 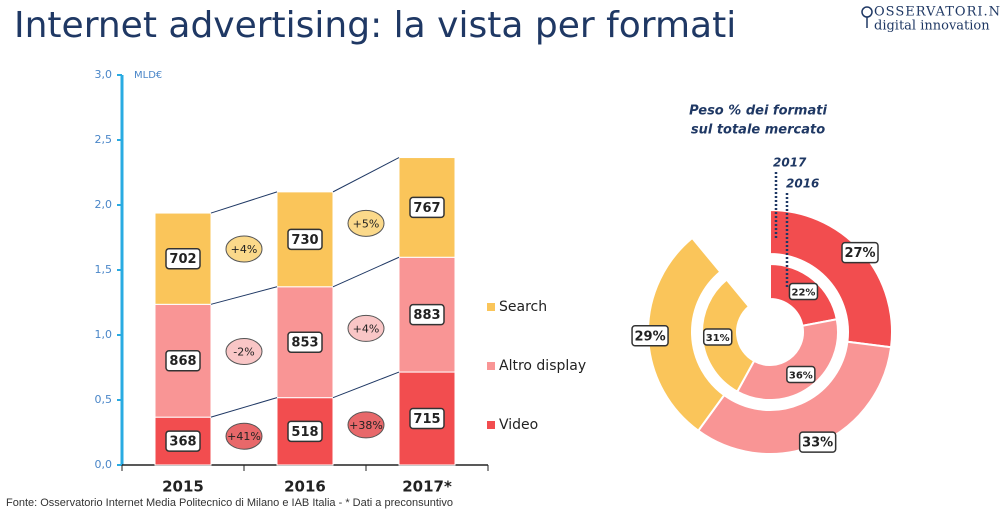 I want to click on value-label: 767, so click(x=426, y=208).